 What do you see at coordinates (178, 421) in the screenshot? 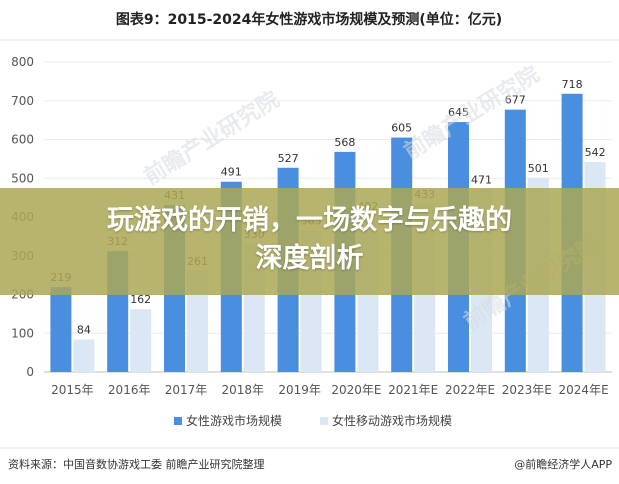
I see `legend-swatch-series1` at bounding box center [178, 421].